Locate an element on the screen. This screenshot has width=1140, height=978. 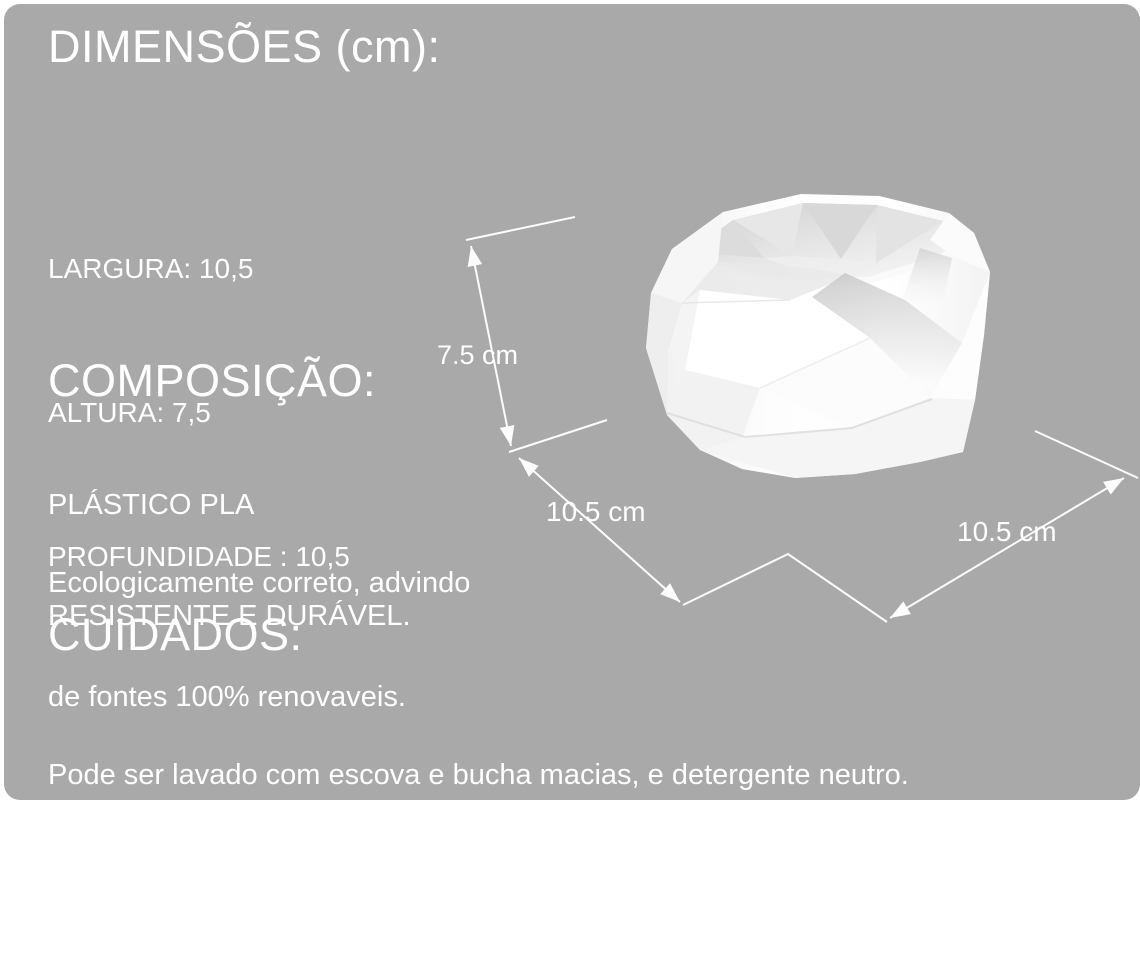
spec-profundidade: PROFUNDIDADE : 10,5 is located at coordinates (199, 556).